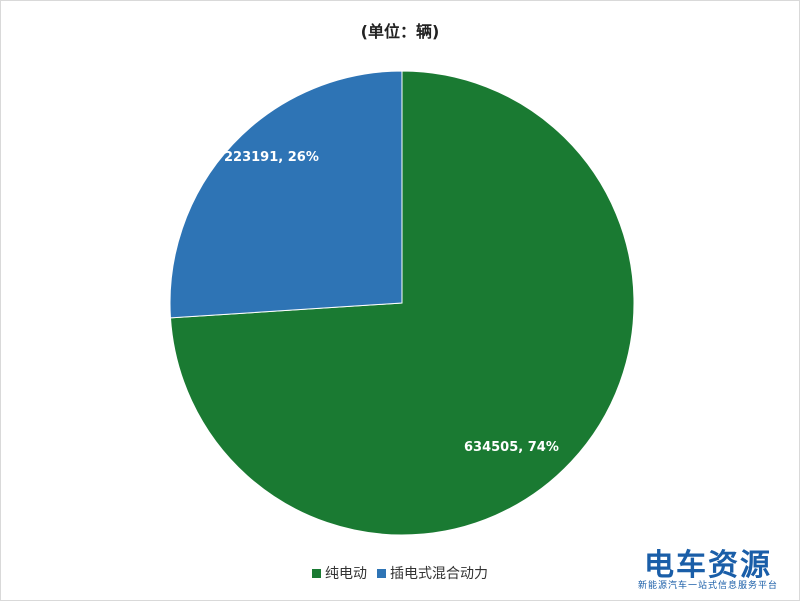  I want to click on data-label-1: 223191, 26%, so click(271, 157).